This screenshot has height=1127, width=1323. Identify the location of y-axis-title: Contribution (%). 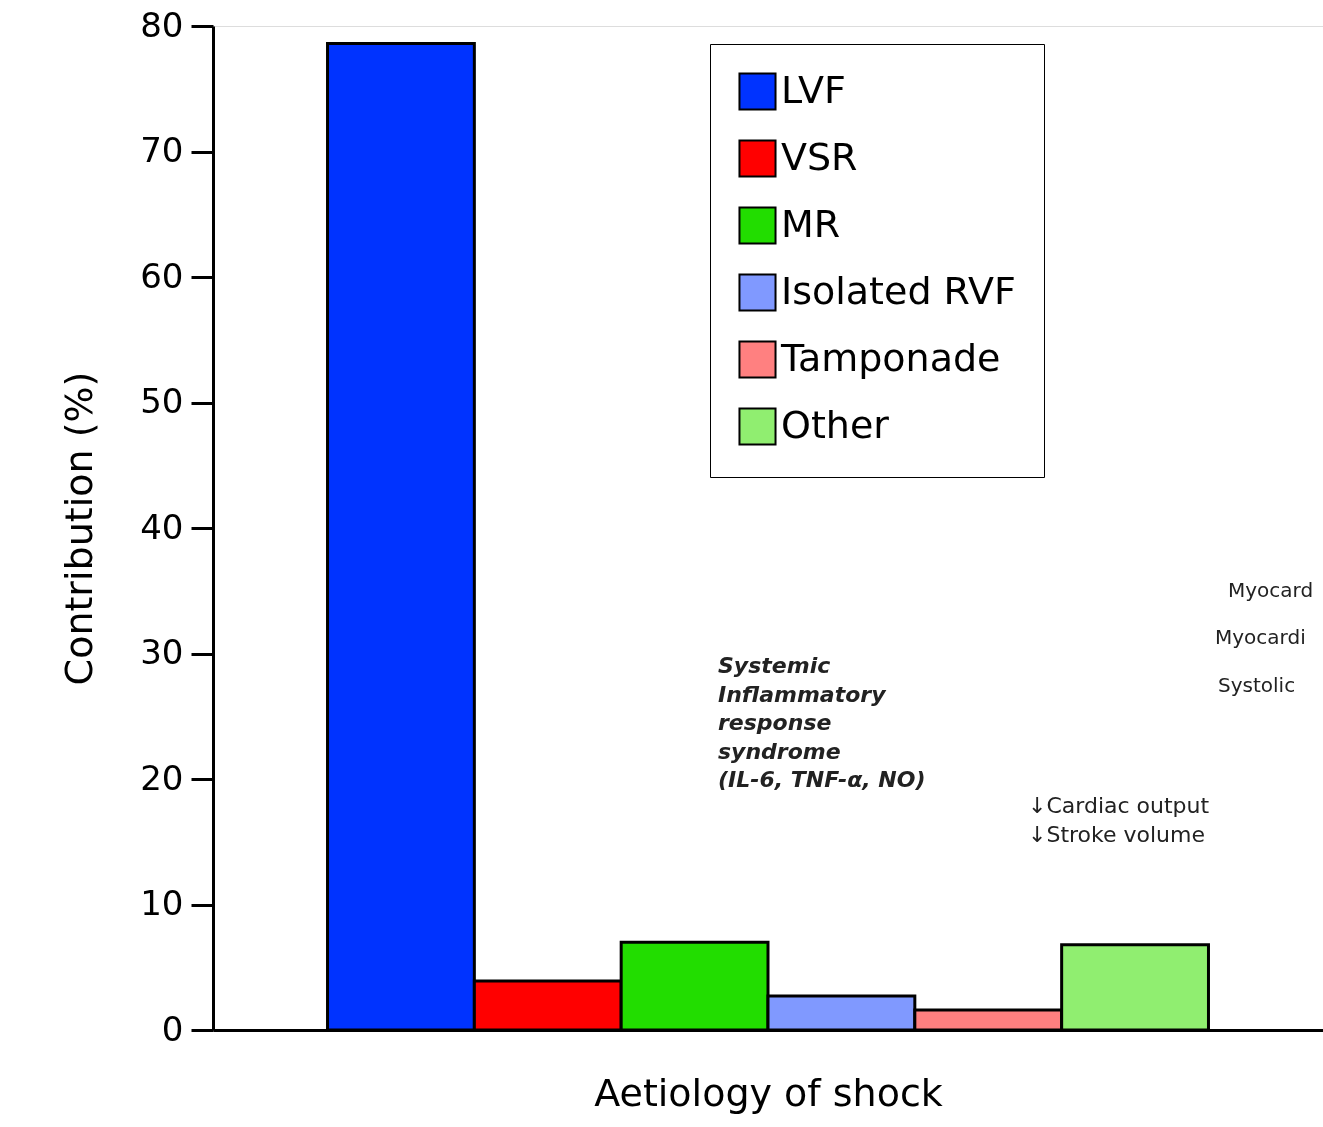
(79, 528).